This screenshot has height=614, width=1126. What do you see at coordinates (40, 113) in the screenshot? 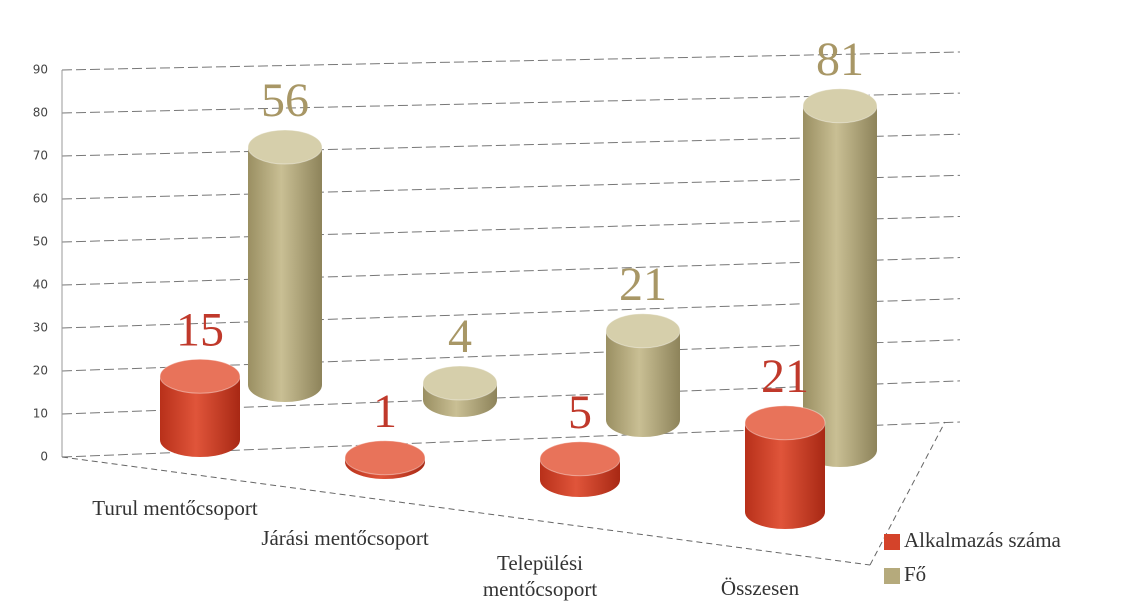
I see `y-tick-label: 80` at bounding box center [40, 113].